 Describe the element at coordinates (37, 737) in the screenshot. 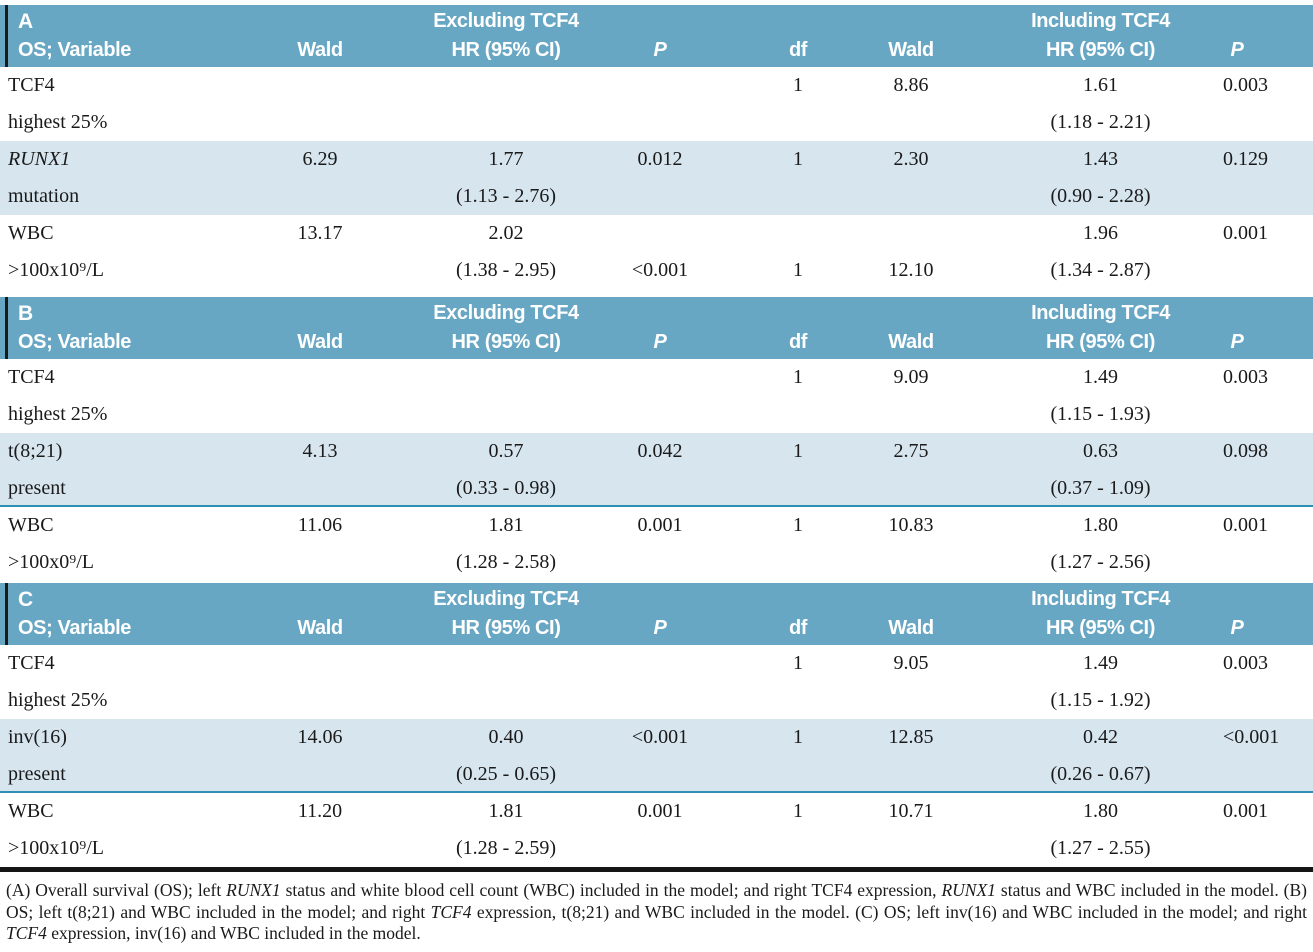

I see `variable-name: inv(16)` at that location.